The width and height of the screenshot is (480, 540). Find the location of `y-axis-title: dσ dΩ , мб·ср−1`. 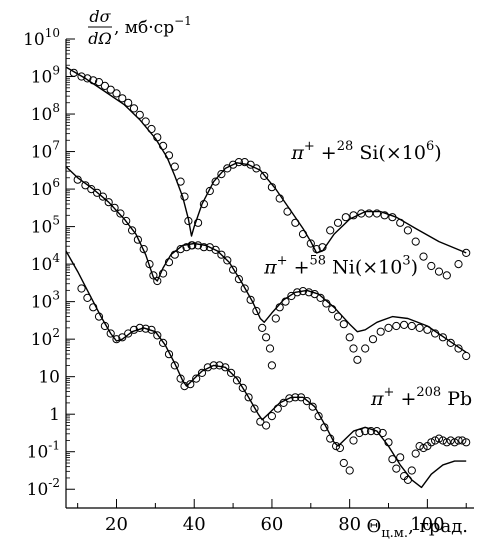

y-axis-title: dσ dΩ , мб·ср−1 is located at coordinates (140, 27).